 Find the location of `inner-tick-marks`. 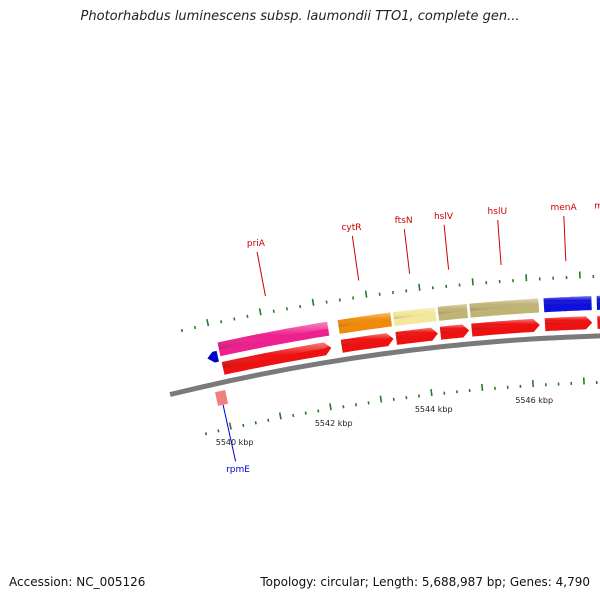

inner-tick-marks is located at coordinates (401, 406).